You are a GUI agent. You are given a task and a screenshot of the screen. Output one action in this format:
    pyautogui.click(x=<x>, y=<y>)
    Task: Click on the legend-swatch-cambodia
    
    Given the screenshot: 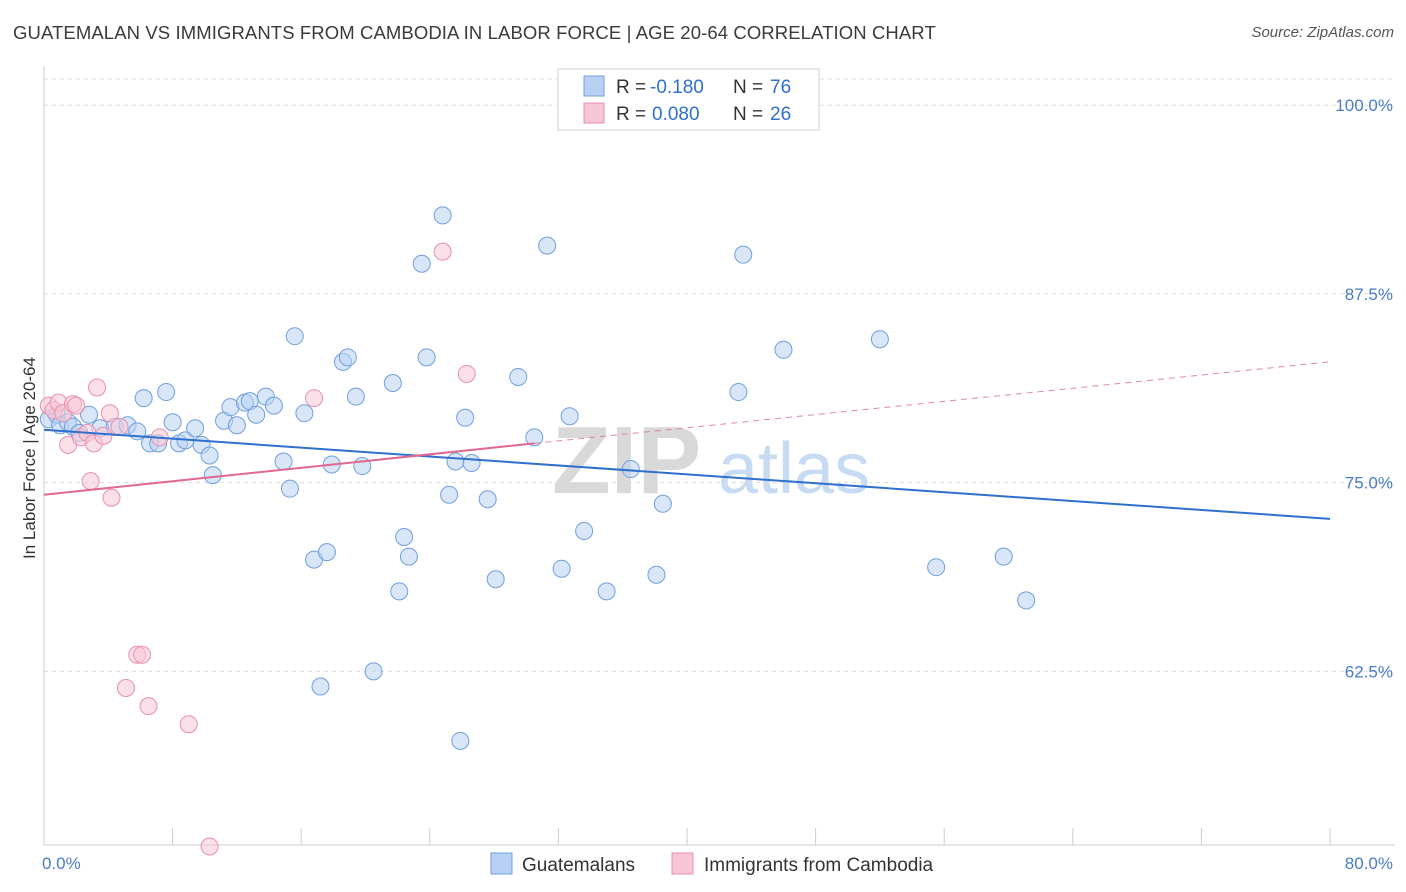 What is the action you would take?
    pyautogui.click(x=594, y=113)
    